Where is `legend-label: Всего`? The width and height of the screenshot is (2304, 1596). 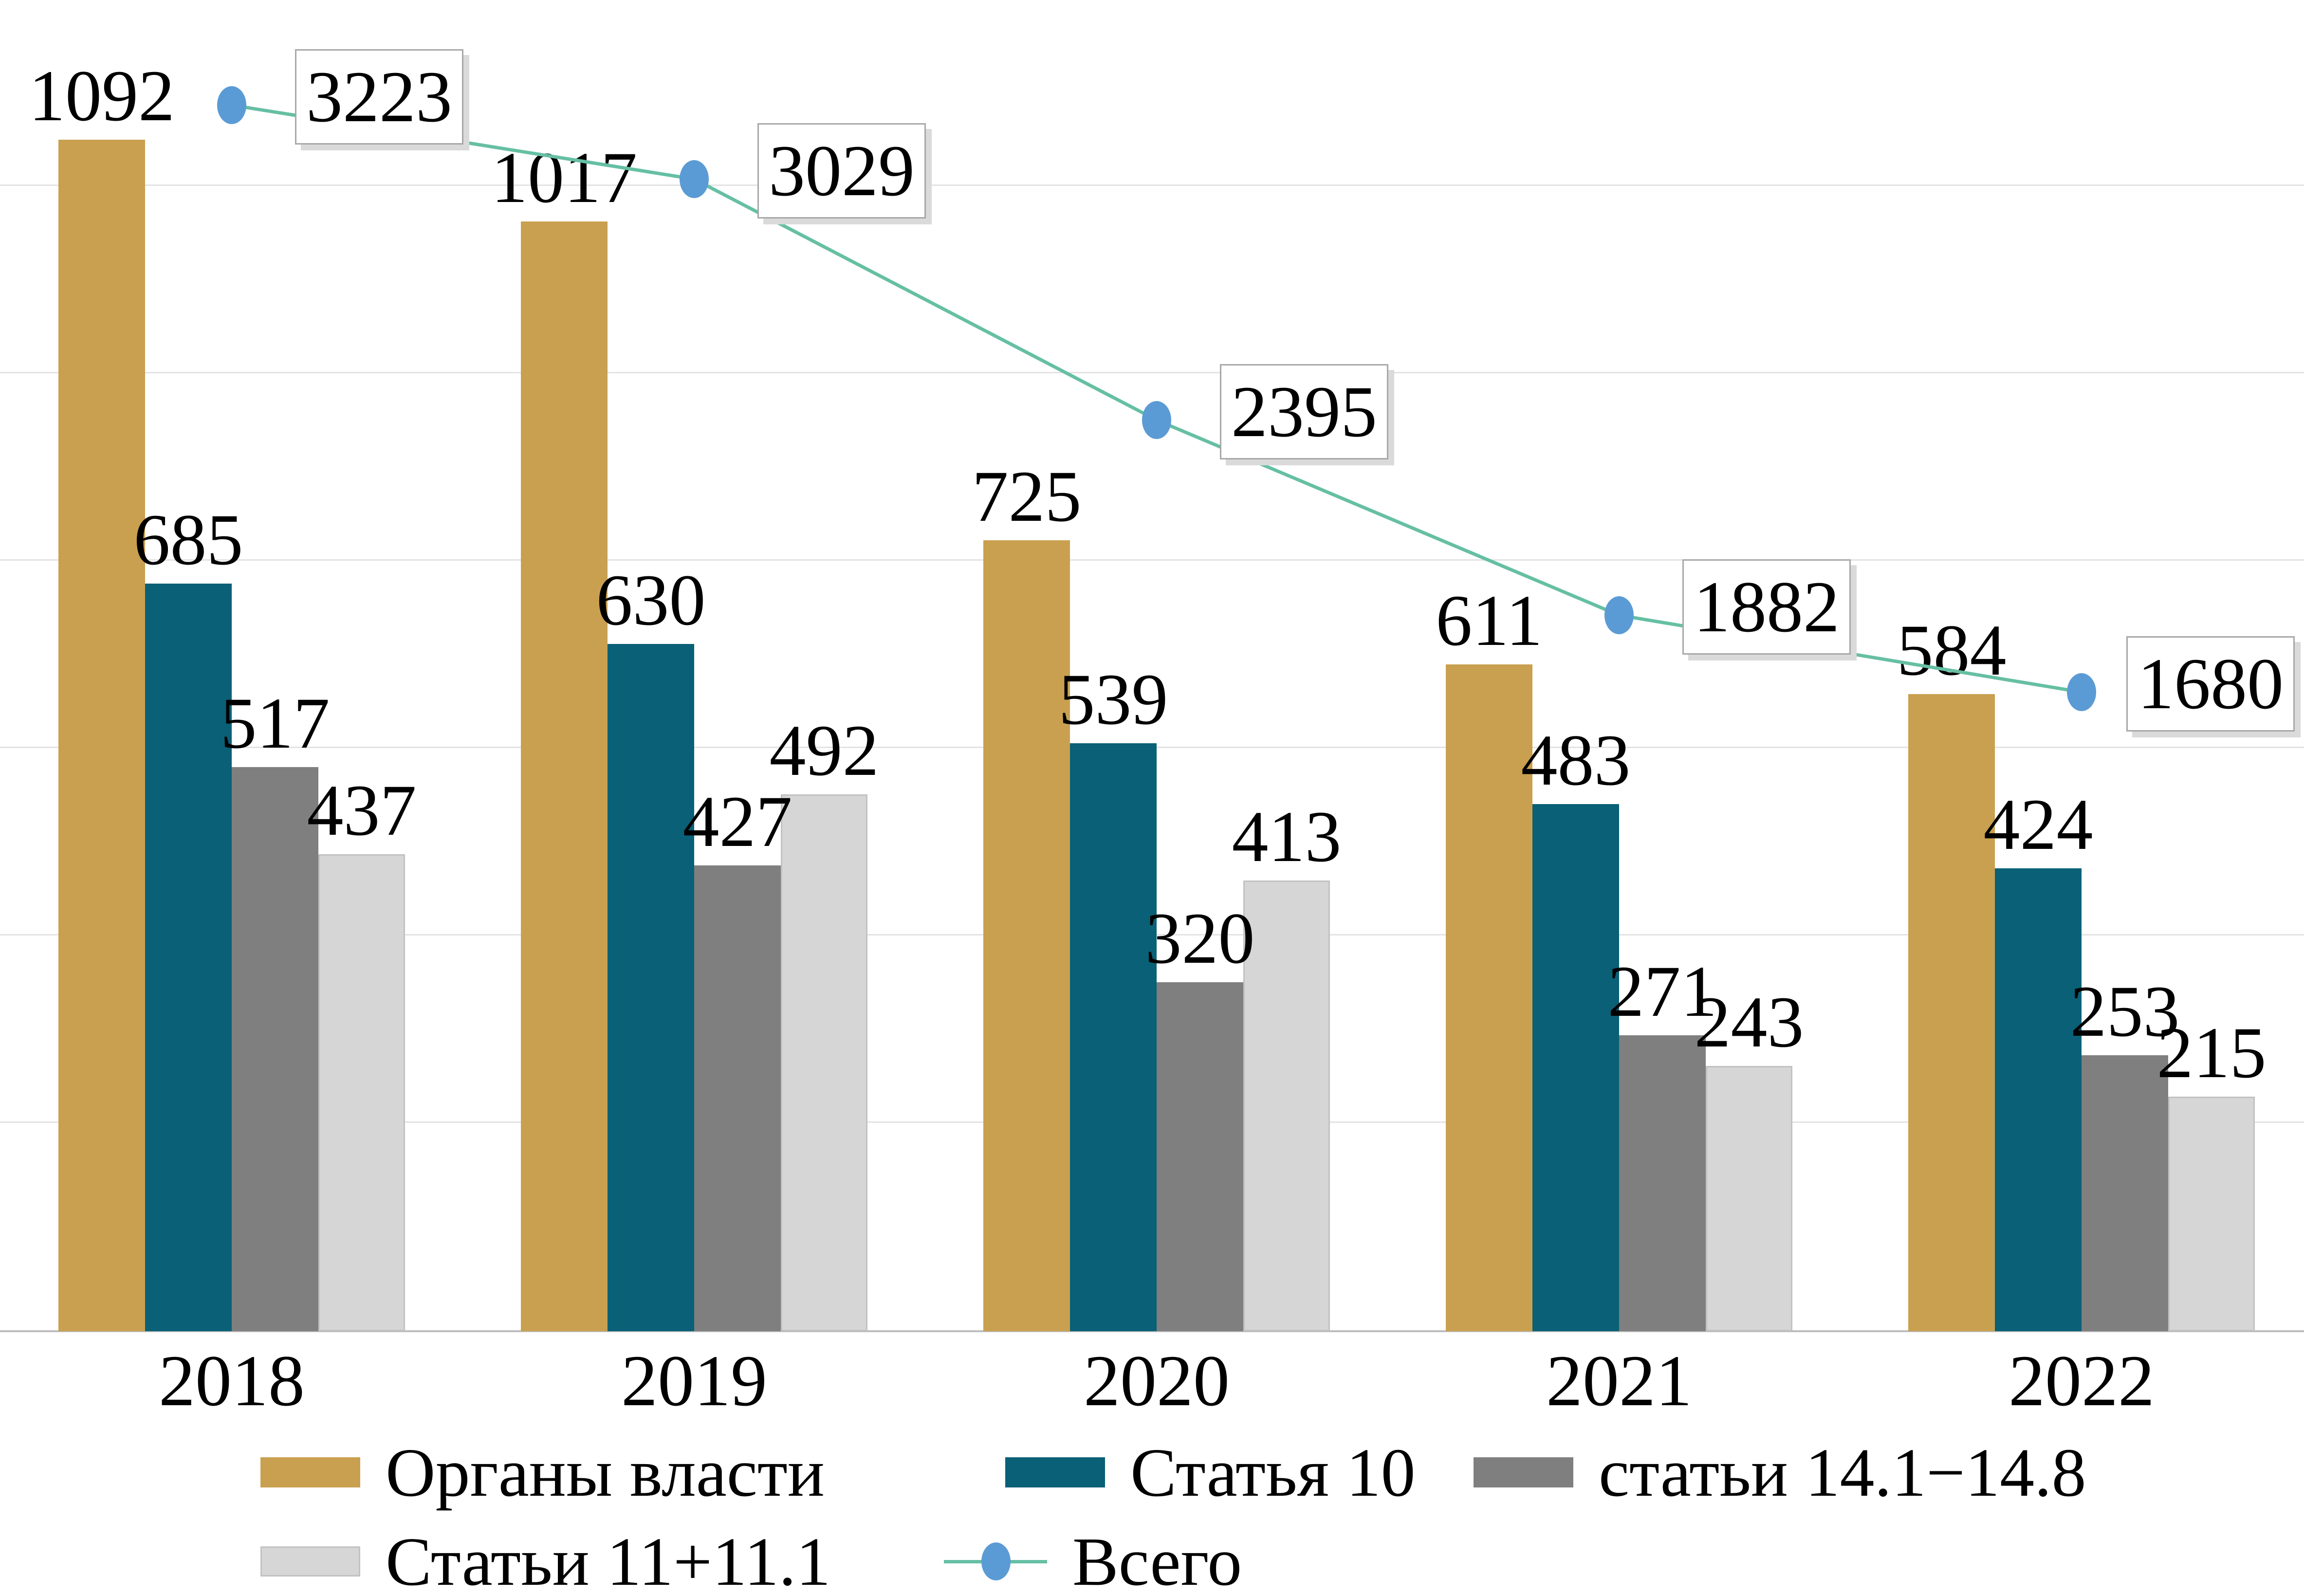
legend-label: Всего is located at coordinates (1157, 1559).